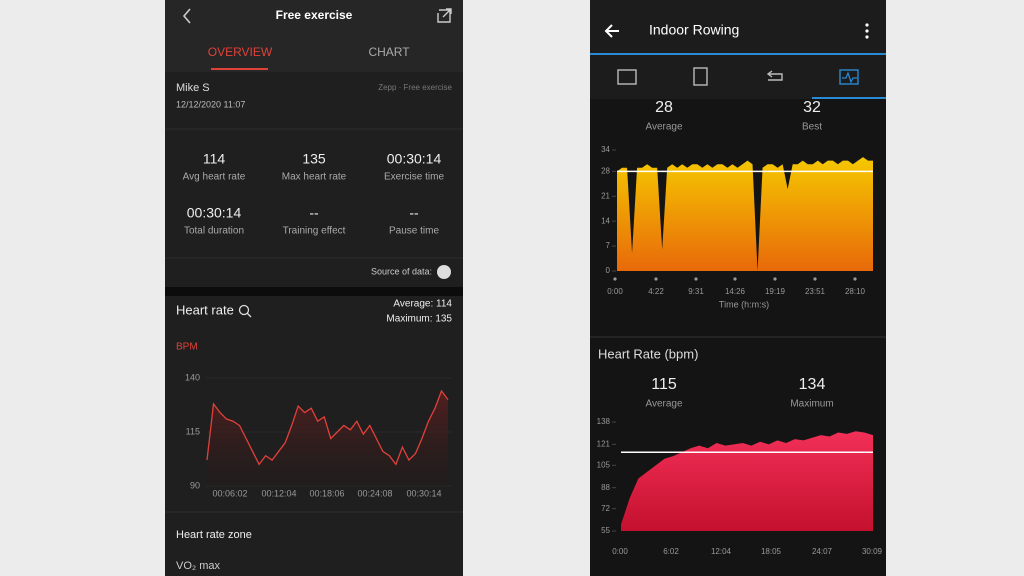  Describe the element at coordinates (314, 159) in the screenshot. I see `stat-value: 135` at that location.